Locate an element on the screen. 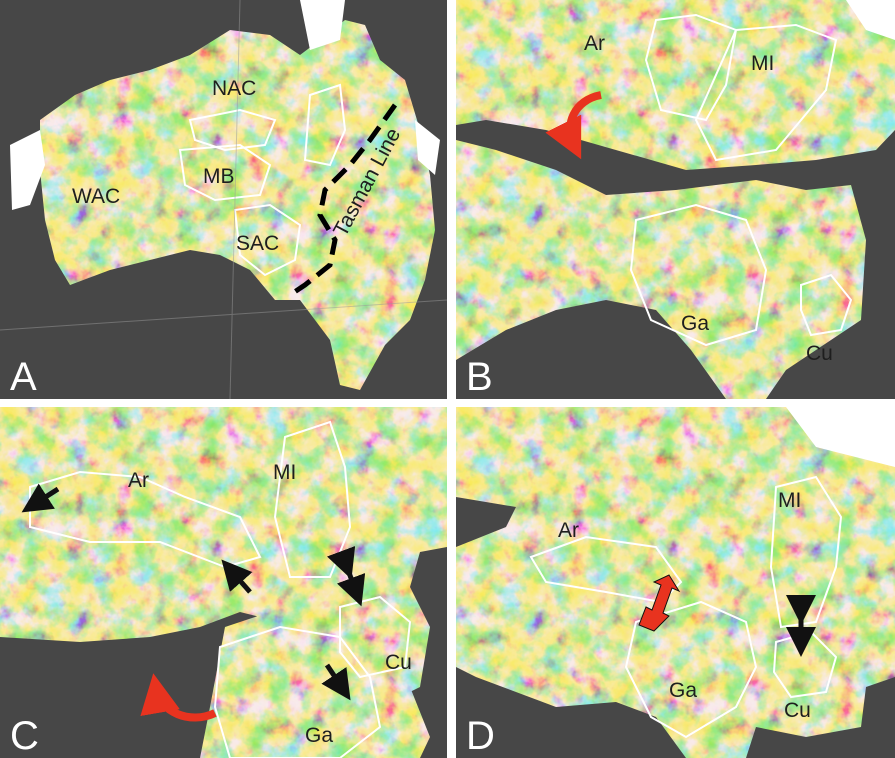  craton-boundaries-a is located at coordinates (262, 180).